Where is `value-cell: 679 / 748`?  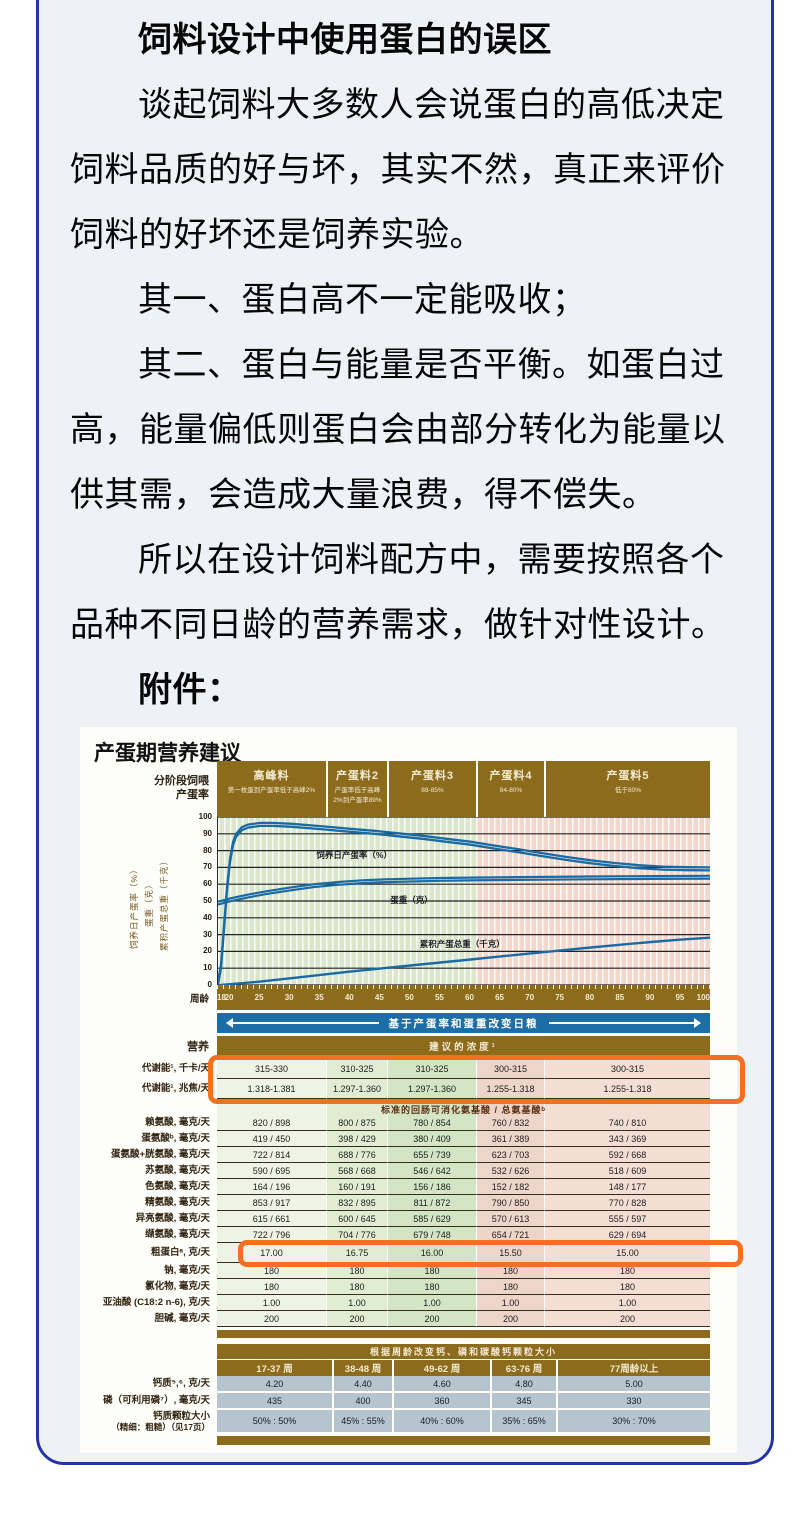 value-cell: 679 / 748 is located at coordinates (431, 1235).